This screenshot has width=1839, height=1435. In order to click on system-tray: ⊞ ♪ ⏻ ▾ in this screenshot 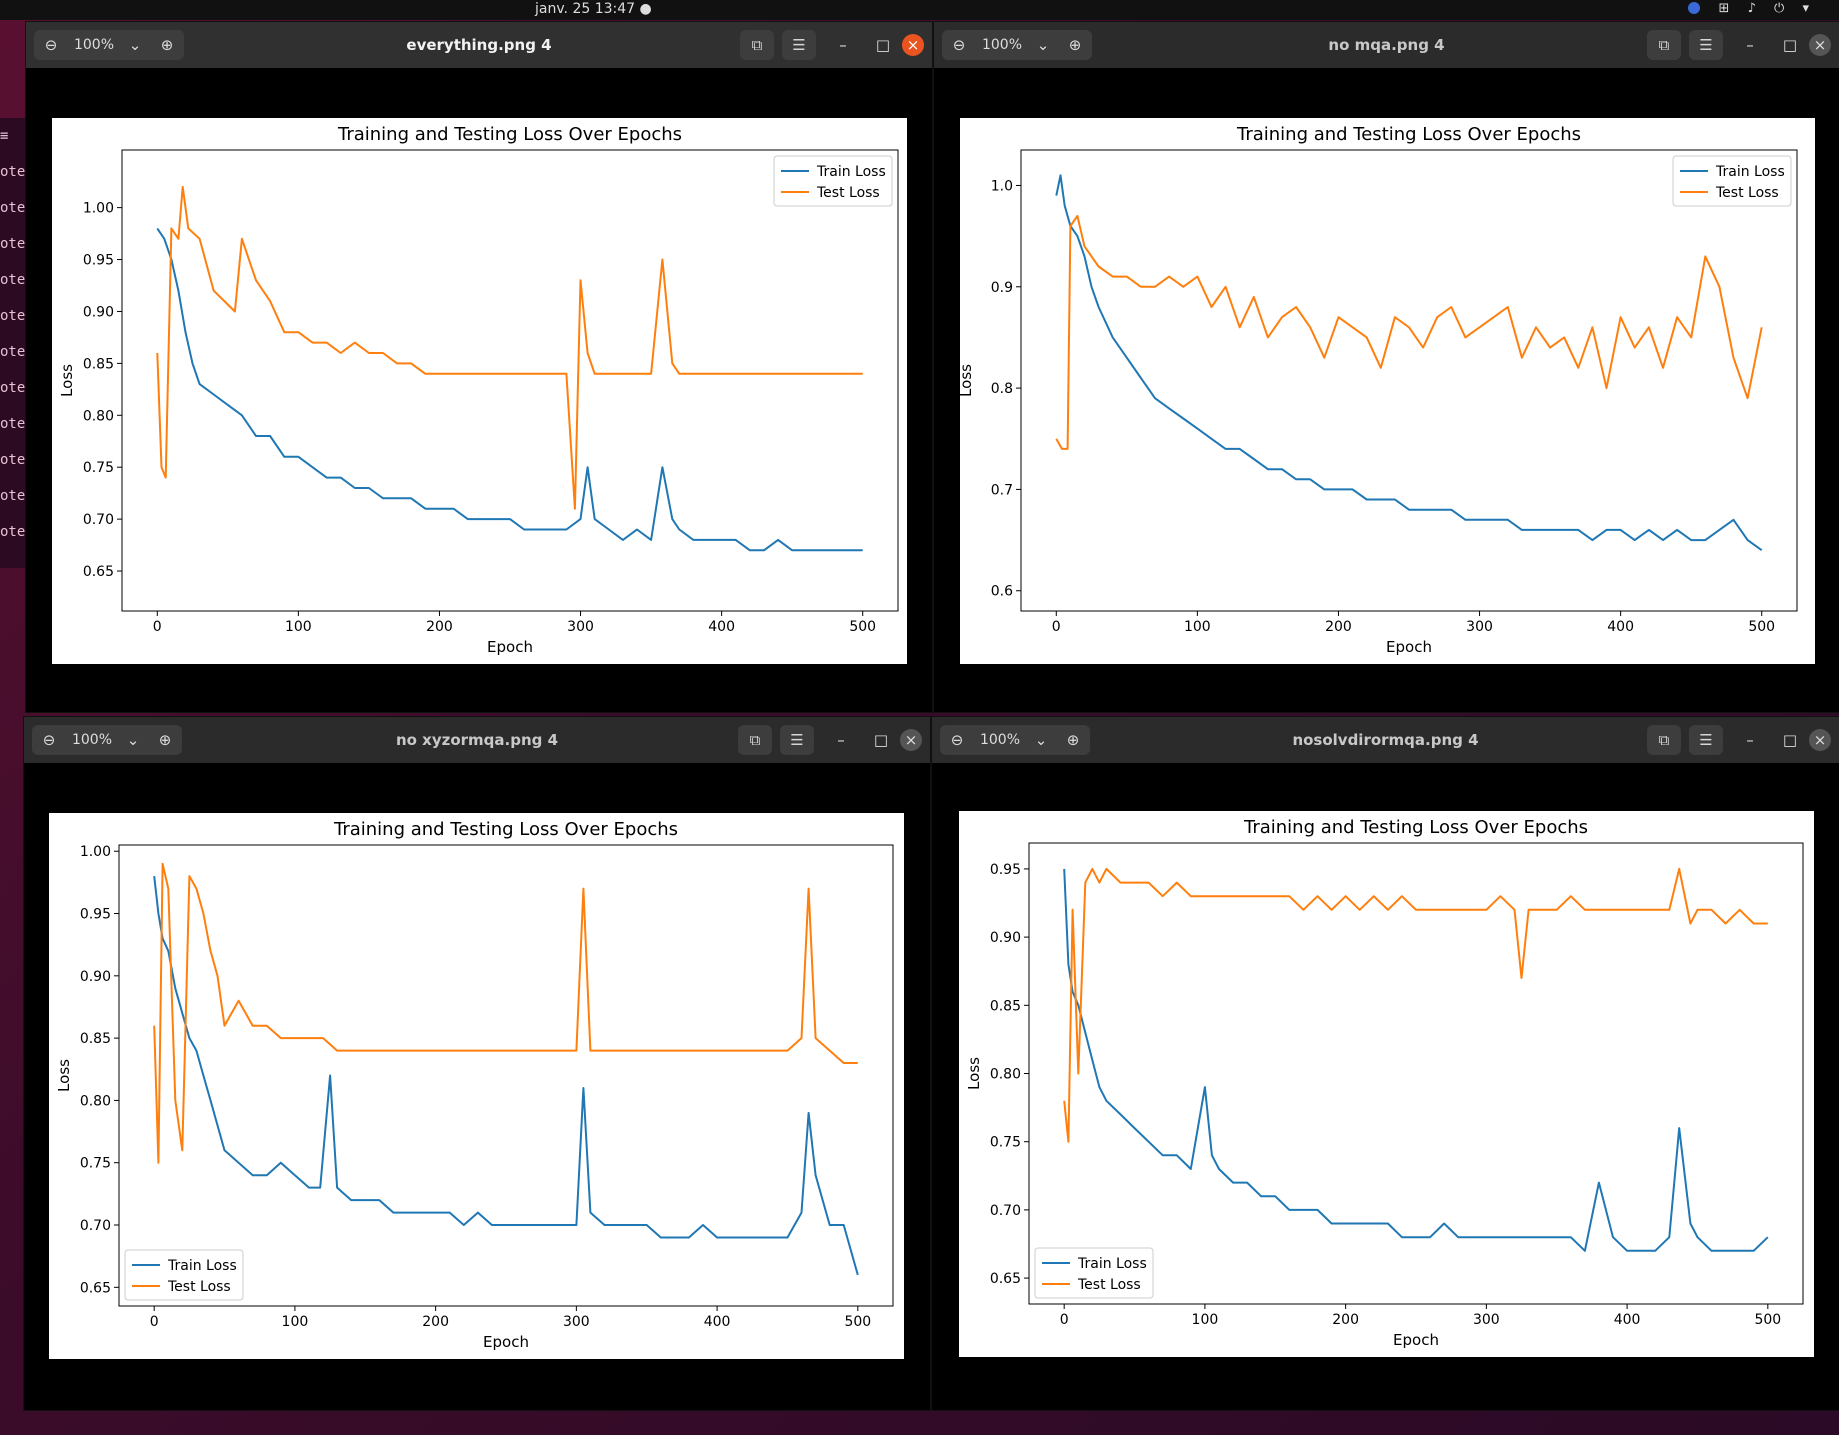, I will do `click(1741, 9)`.